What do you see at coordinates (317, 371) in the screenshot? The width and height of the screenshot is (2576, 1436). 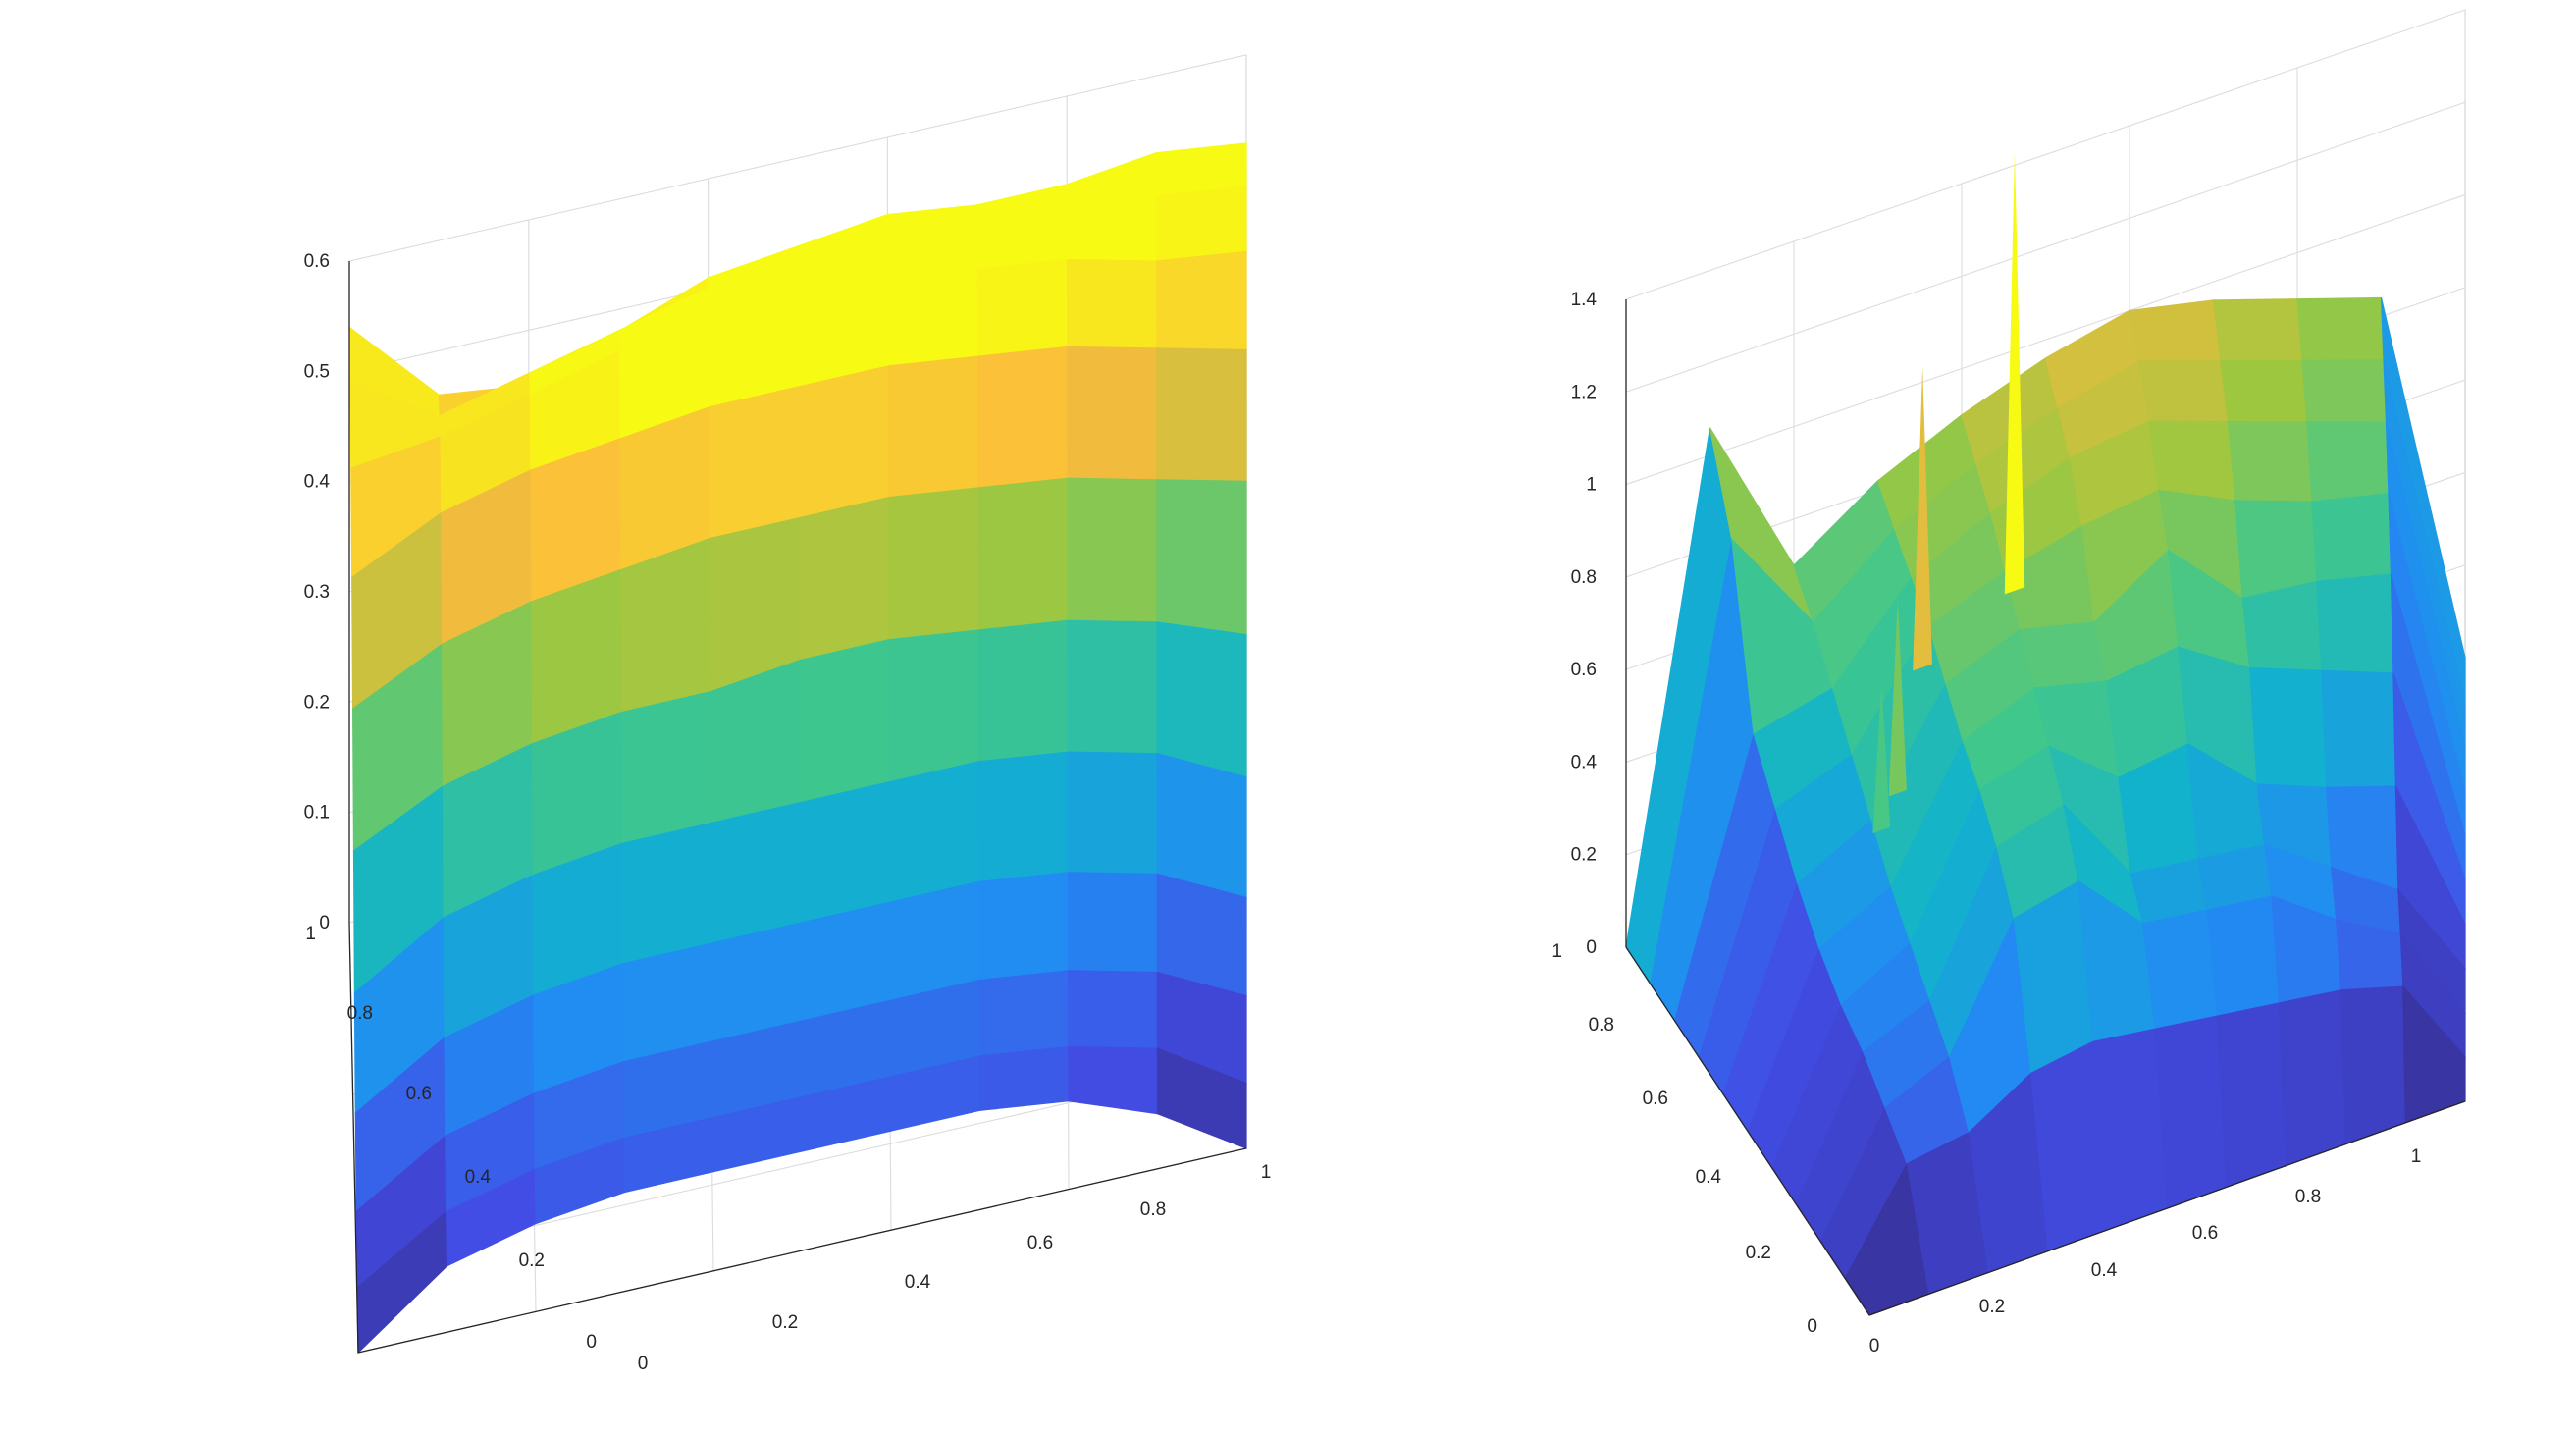 I see `z-tick-label: 0.5` at bounding box center [317, 371].